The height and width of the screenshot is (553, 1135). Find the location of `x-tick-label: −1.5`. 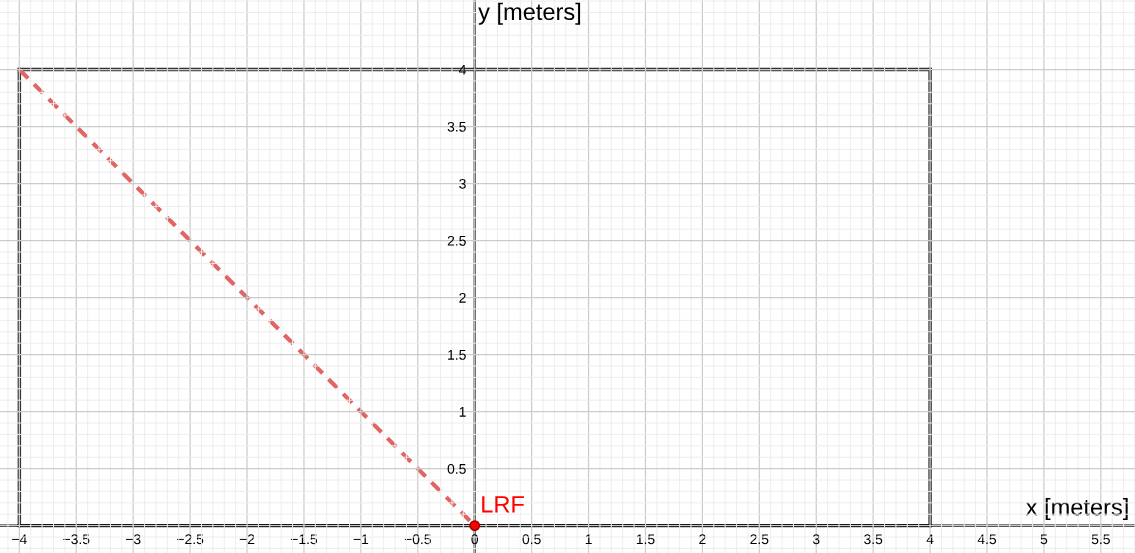

x-tick-label: −1.5 is located at coordinates (304, 539).